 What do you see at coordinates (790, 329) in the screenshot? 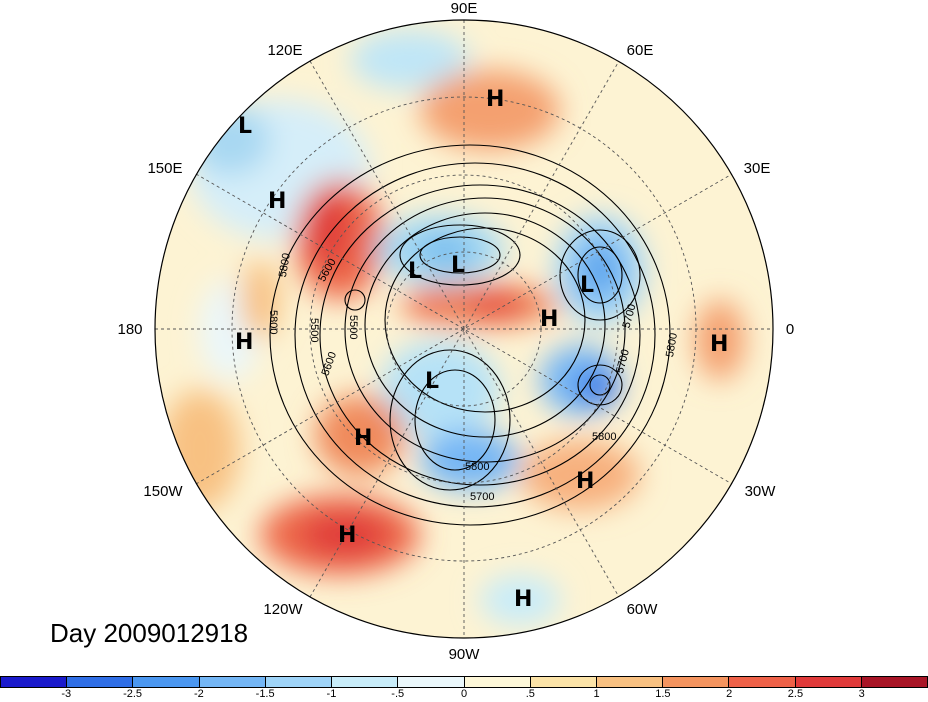
I see `lon-label-0: 0` at bounding box center [790, 329].